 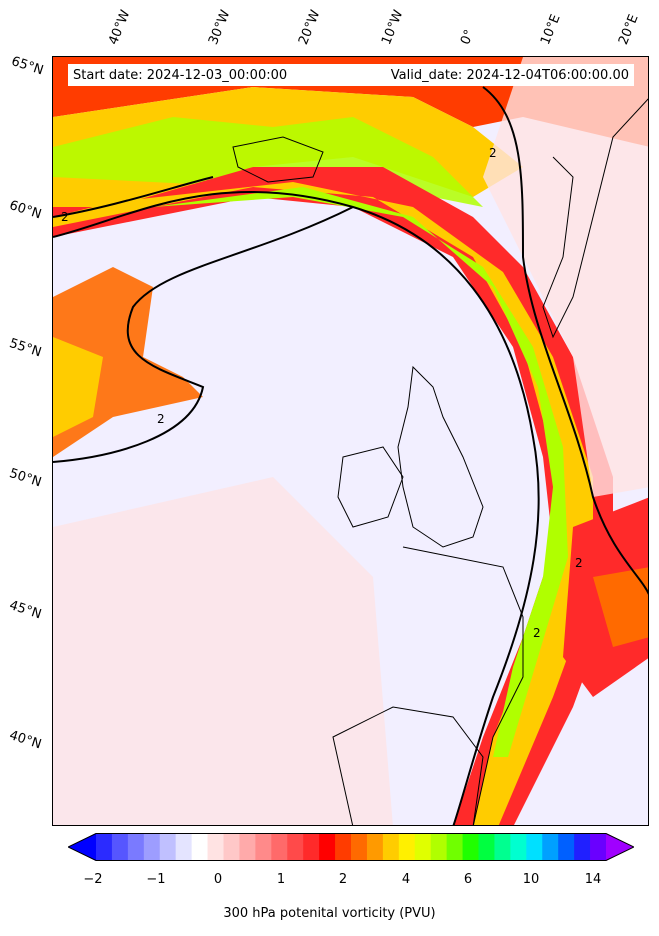 What do you see at coordinates (93, 879) in the screenshot?
I see `cb-tick-neg2: −2` at bounding box center [93, 879].